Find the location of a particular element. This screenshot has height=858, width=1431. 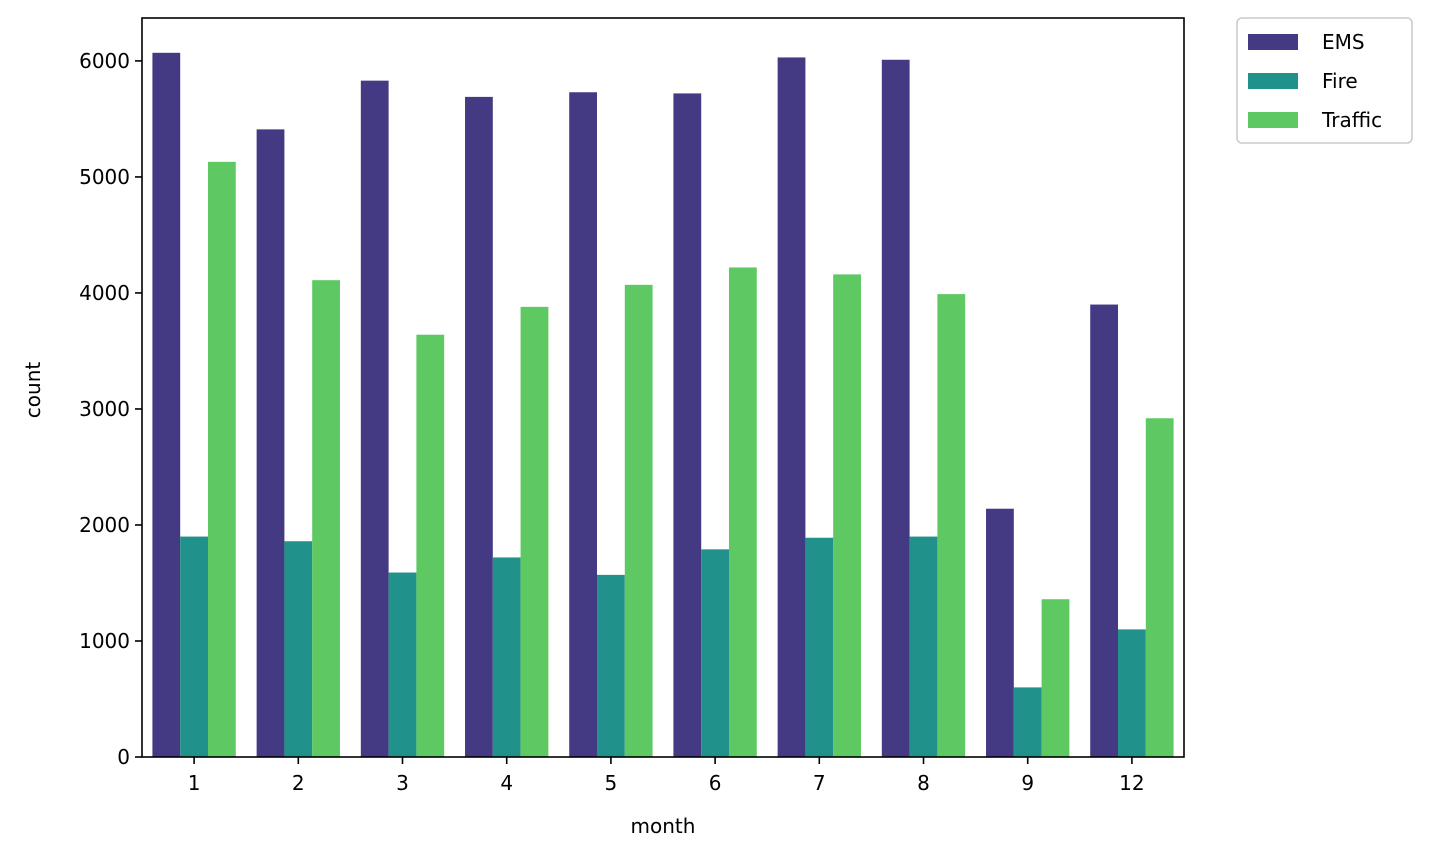

legend-swatch-traffic is located at coordinates (1273, 120).